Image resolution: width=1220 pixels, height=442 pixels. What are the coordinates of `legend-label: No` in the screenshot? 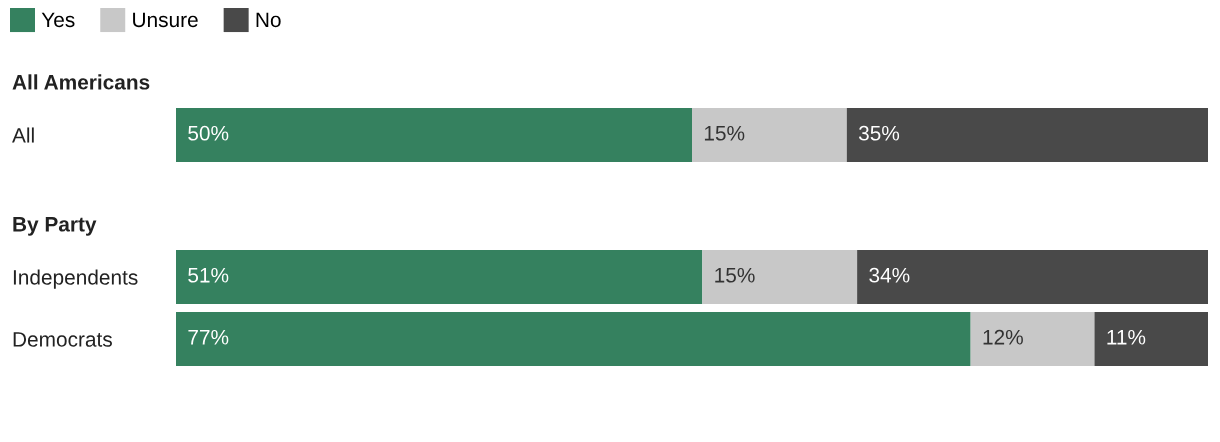 It's located at (268, 20).